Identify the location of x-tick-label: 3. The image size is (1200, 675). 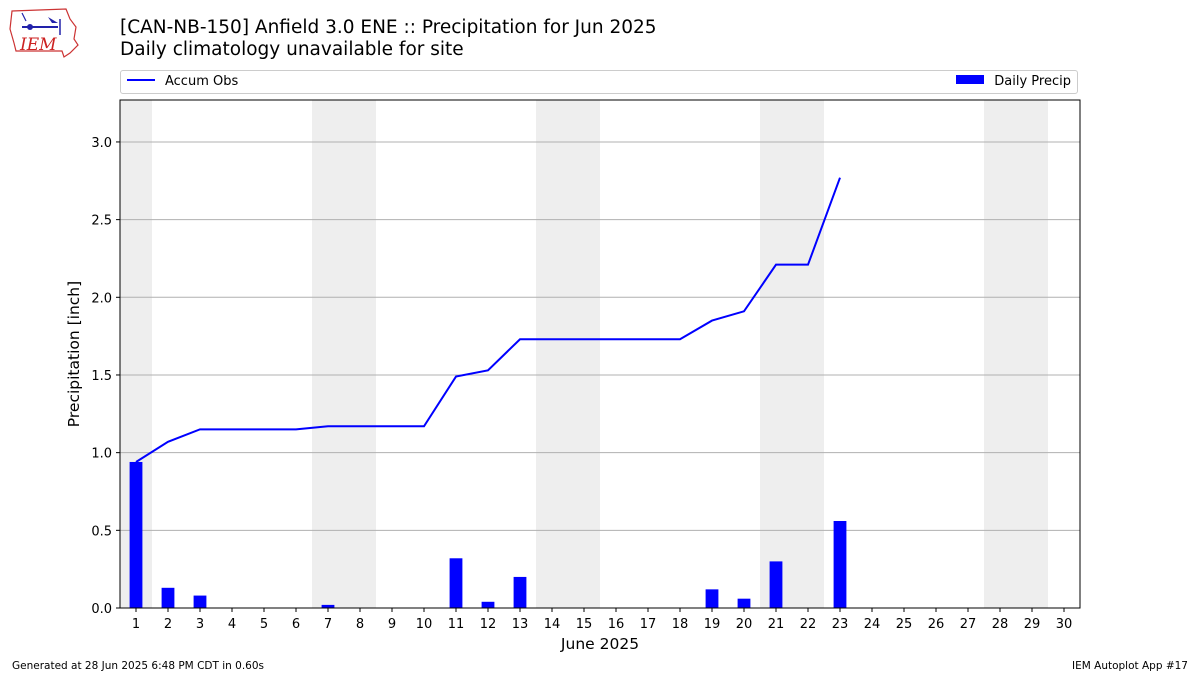
(200, 624).